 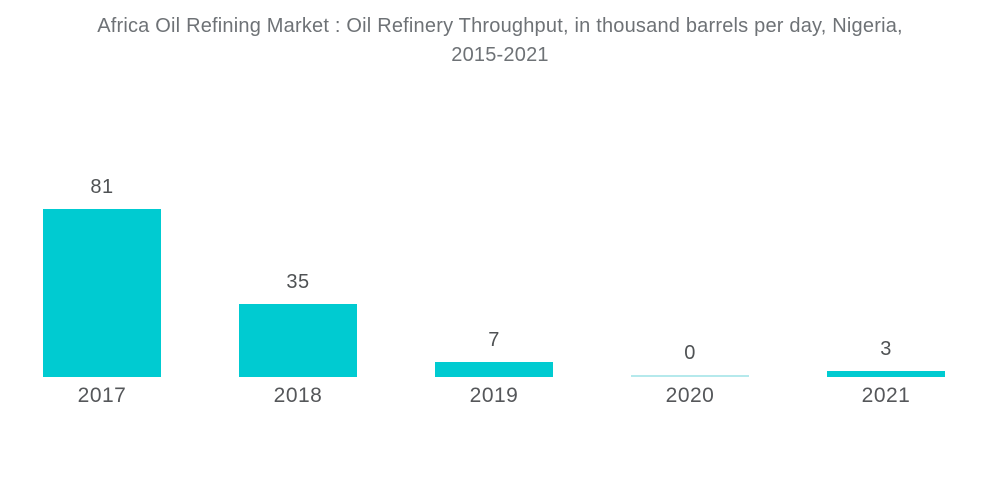 What do you see at coordinates (886, 374) in the screenshot?
I see `bar-2021` at bounding box center [886, 374].